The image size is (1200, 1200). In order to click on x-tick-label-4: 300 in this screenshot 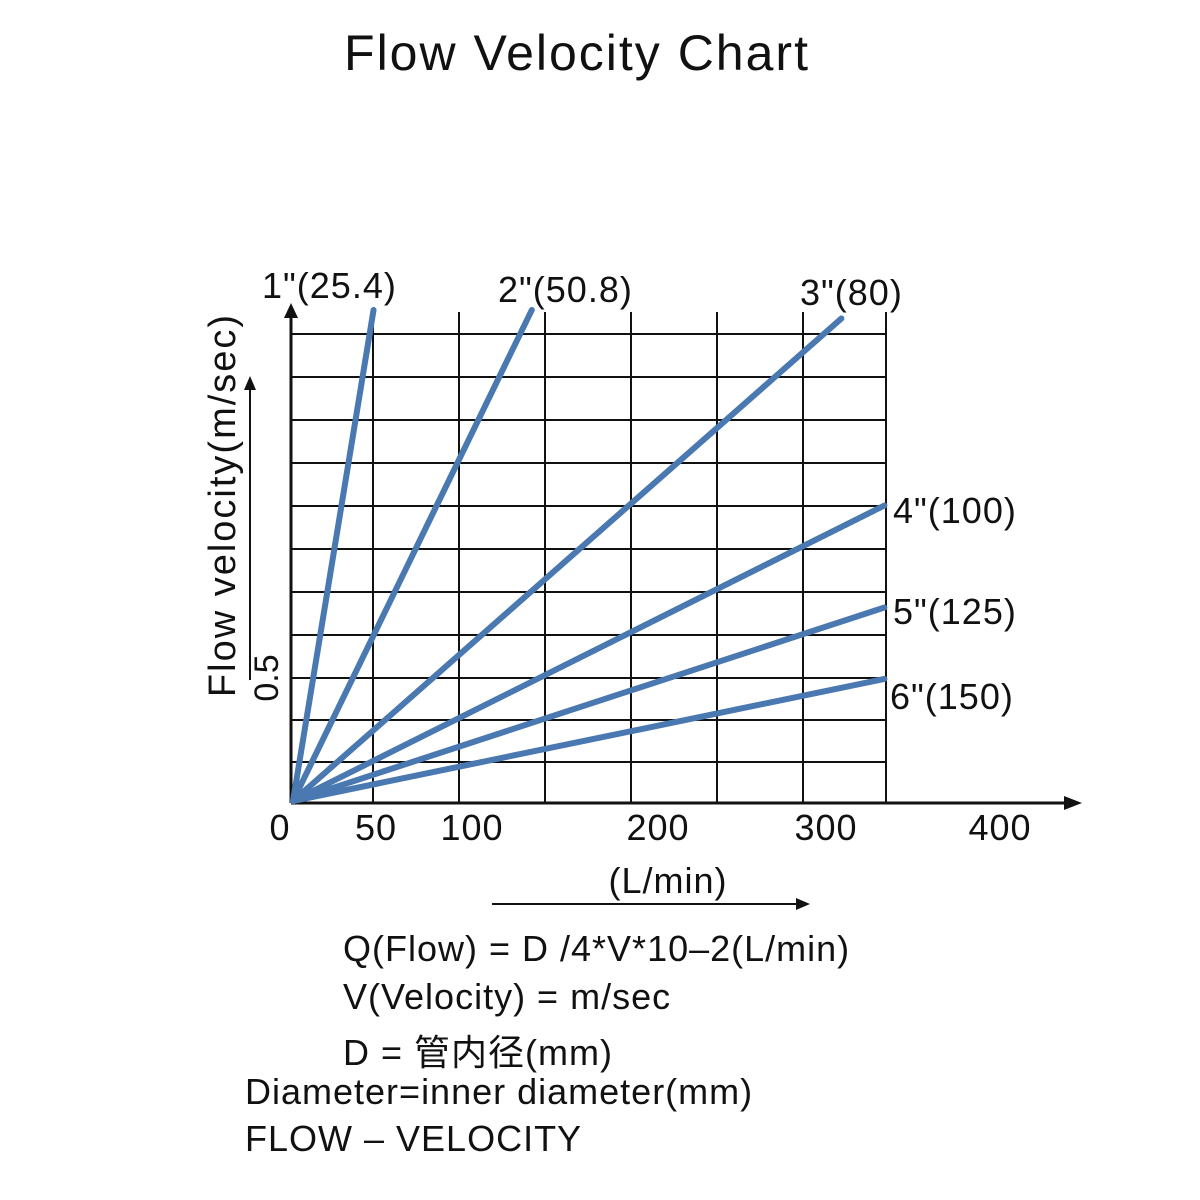, I will do `click(825, 827)`.